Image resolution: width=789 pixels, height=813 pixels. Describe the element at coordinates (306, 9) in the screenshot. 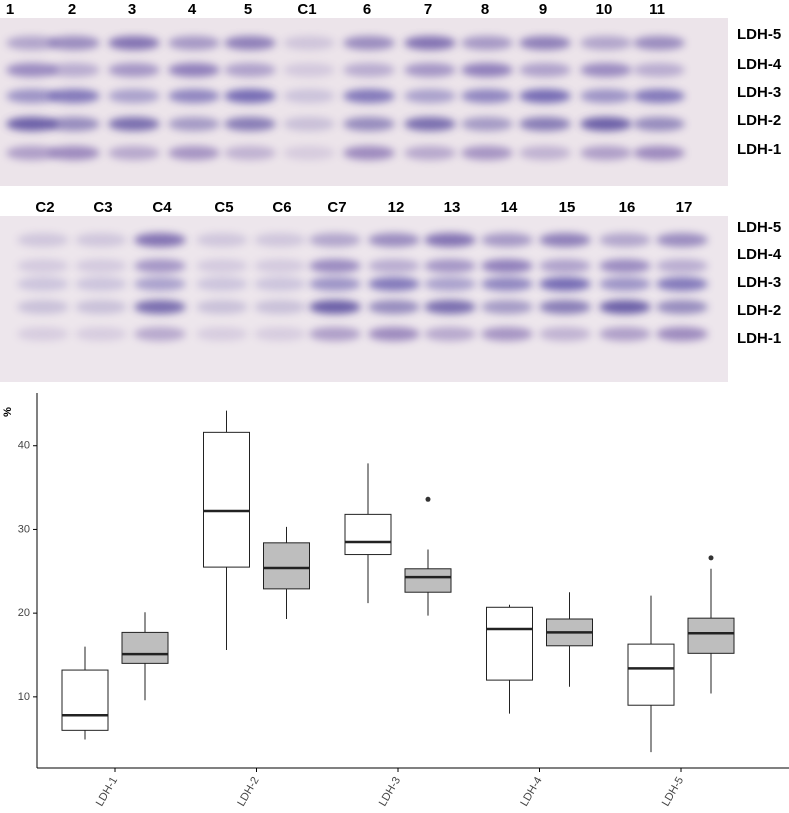

I see `lane-label: C1` at that location.